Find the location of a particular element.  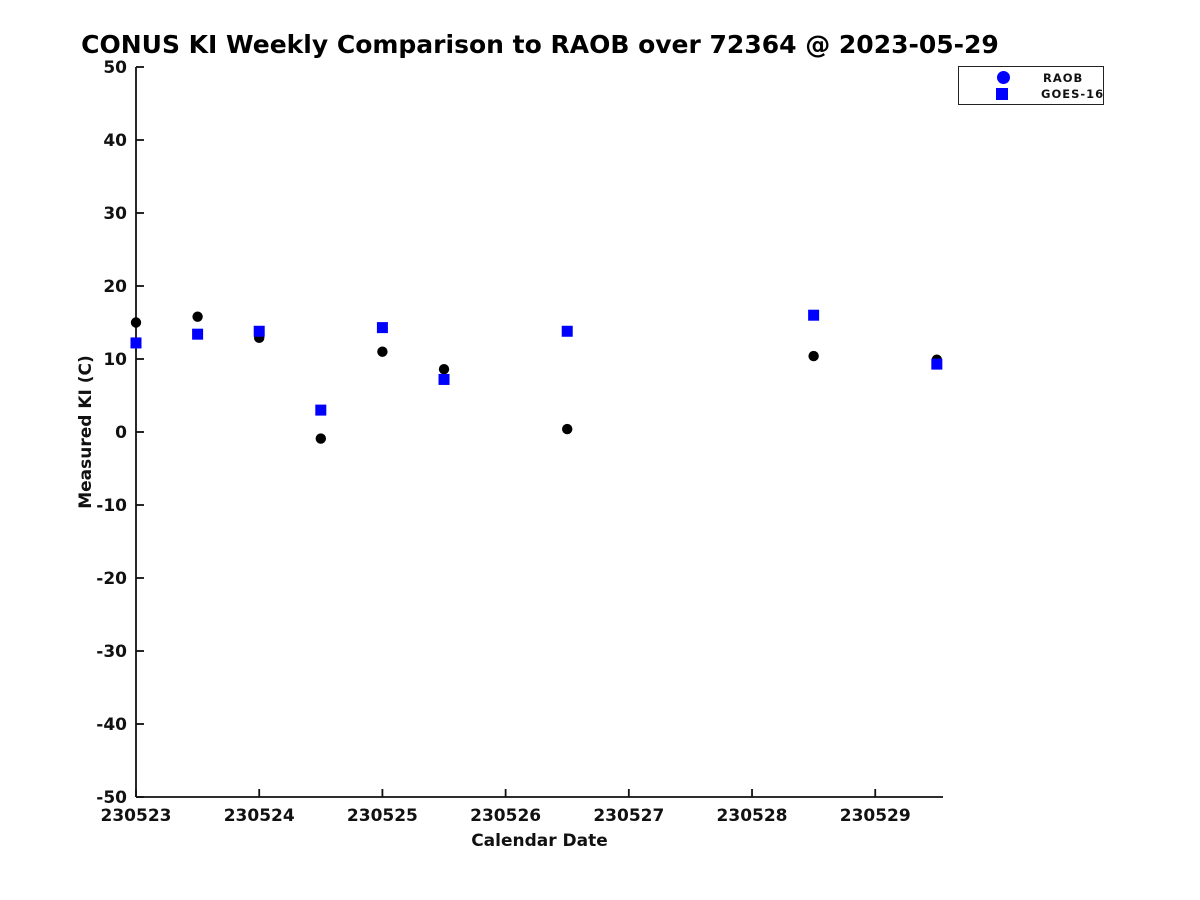

x-tick-label: 230524 is located at coordinates (259, 816).